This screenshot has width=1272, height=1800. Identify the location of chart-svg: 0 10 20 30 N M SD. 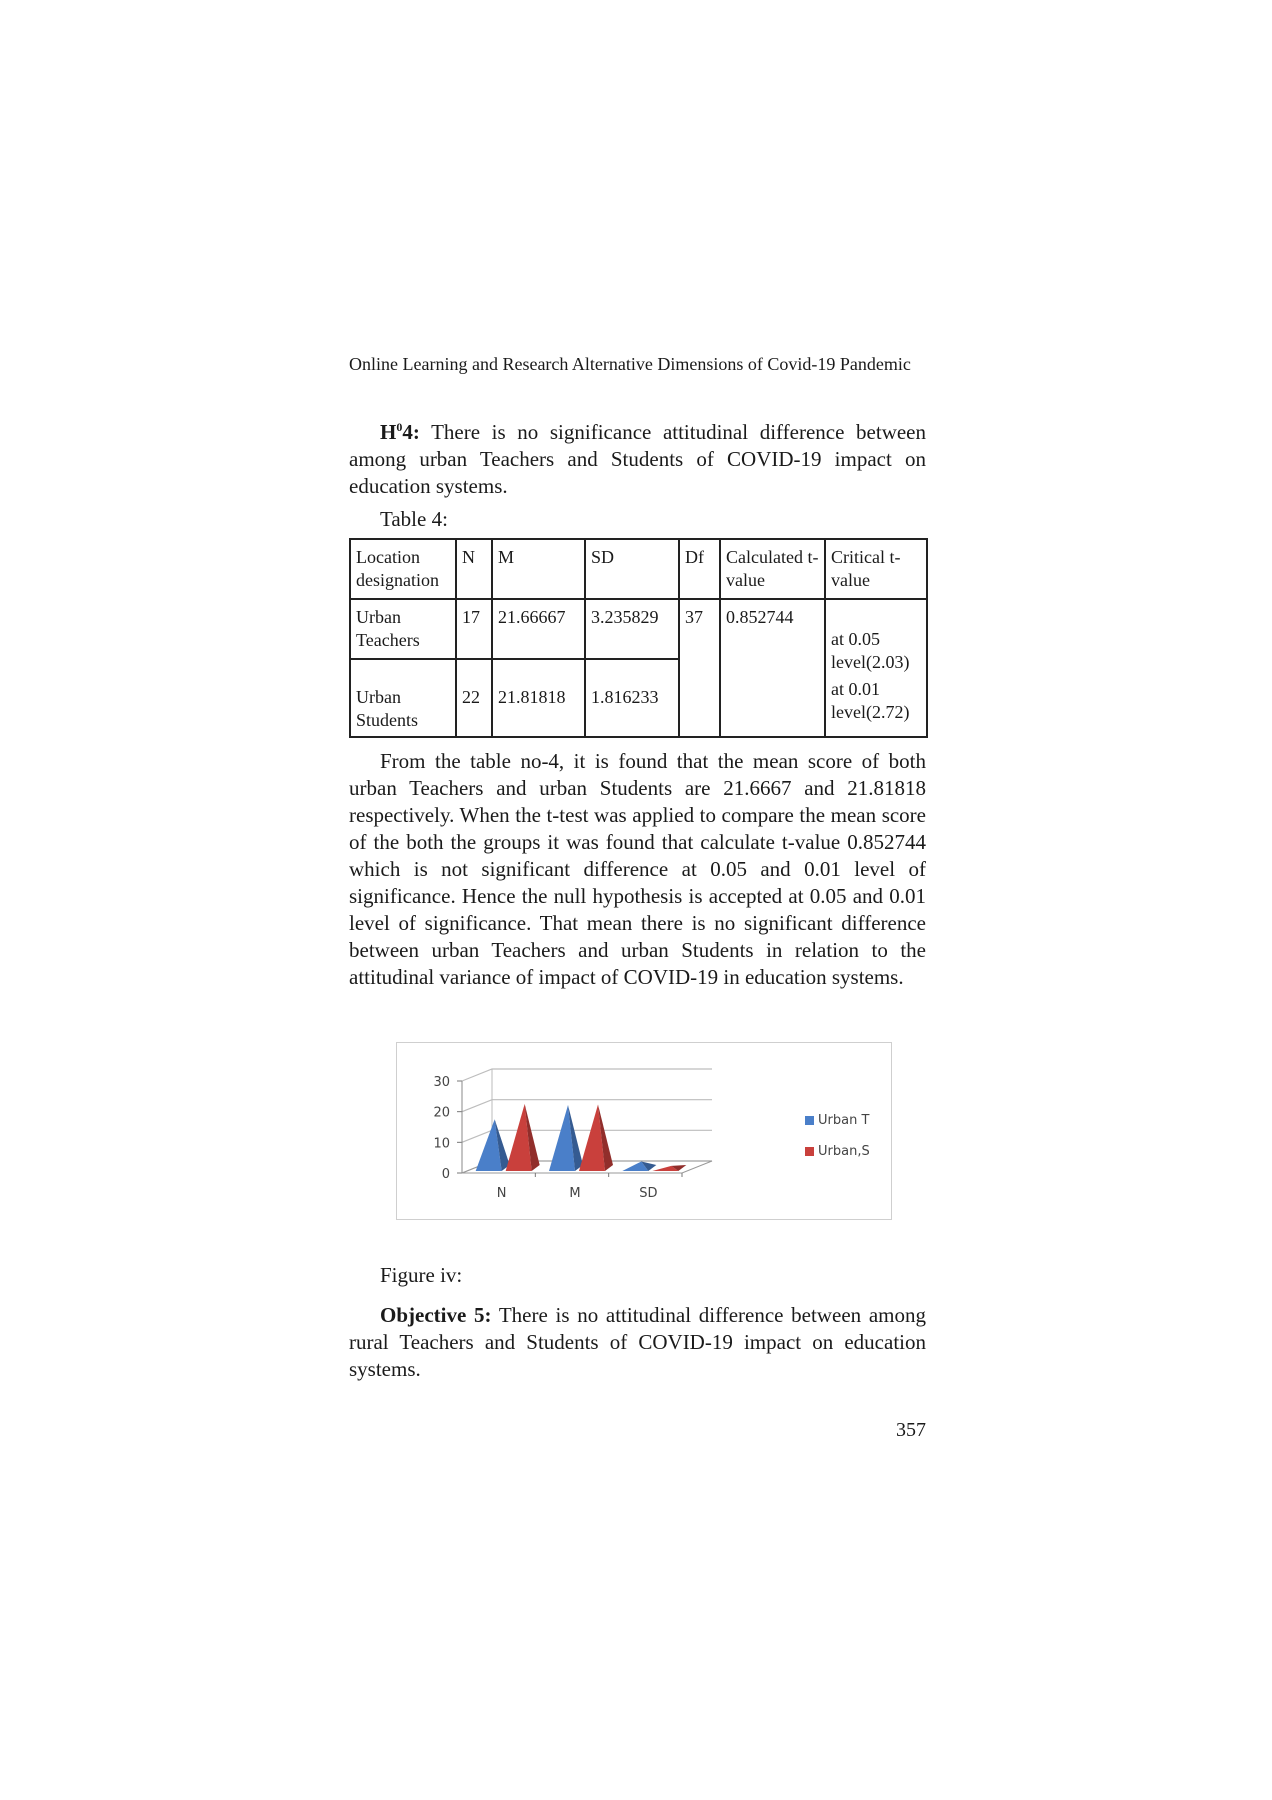
(573, 1134).